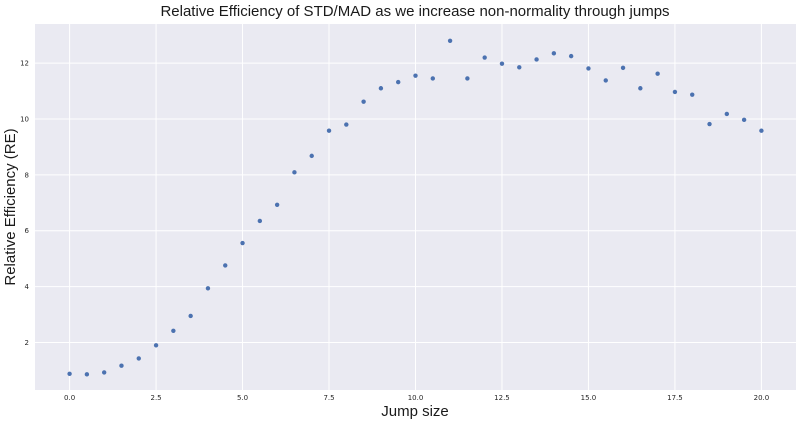 This screenshot has height=423, width=800. I want to click on x-tick-label: 17.5, so click(675, 398).